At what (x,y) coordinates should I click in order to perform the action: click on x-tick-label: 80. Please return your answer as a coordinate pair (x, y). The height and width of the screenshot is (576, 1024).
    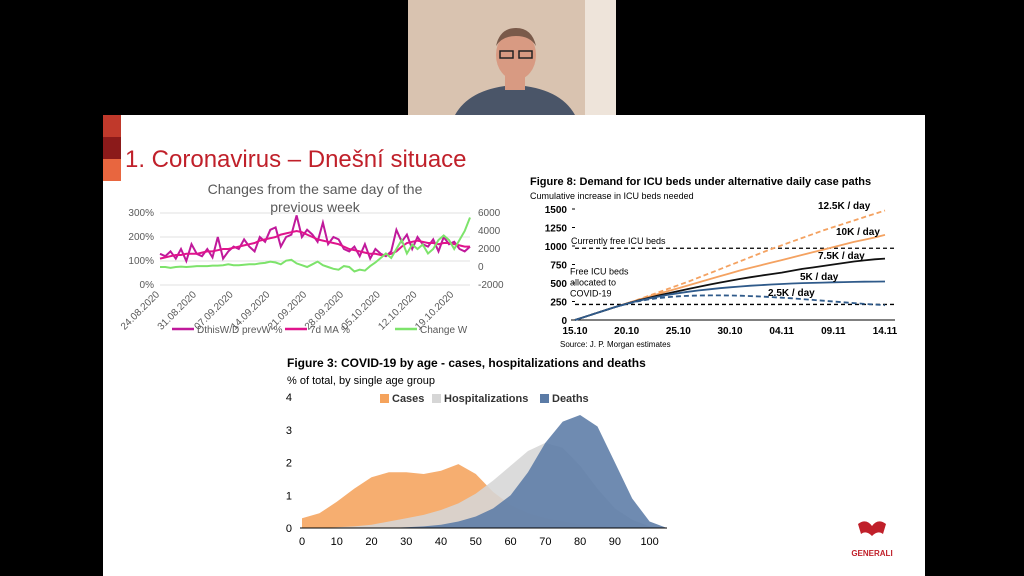
    Looking at the image, I should click on (580, 542).